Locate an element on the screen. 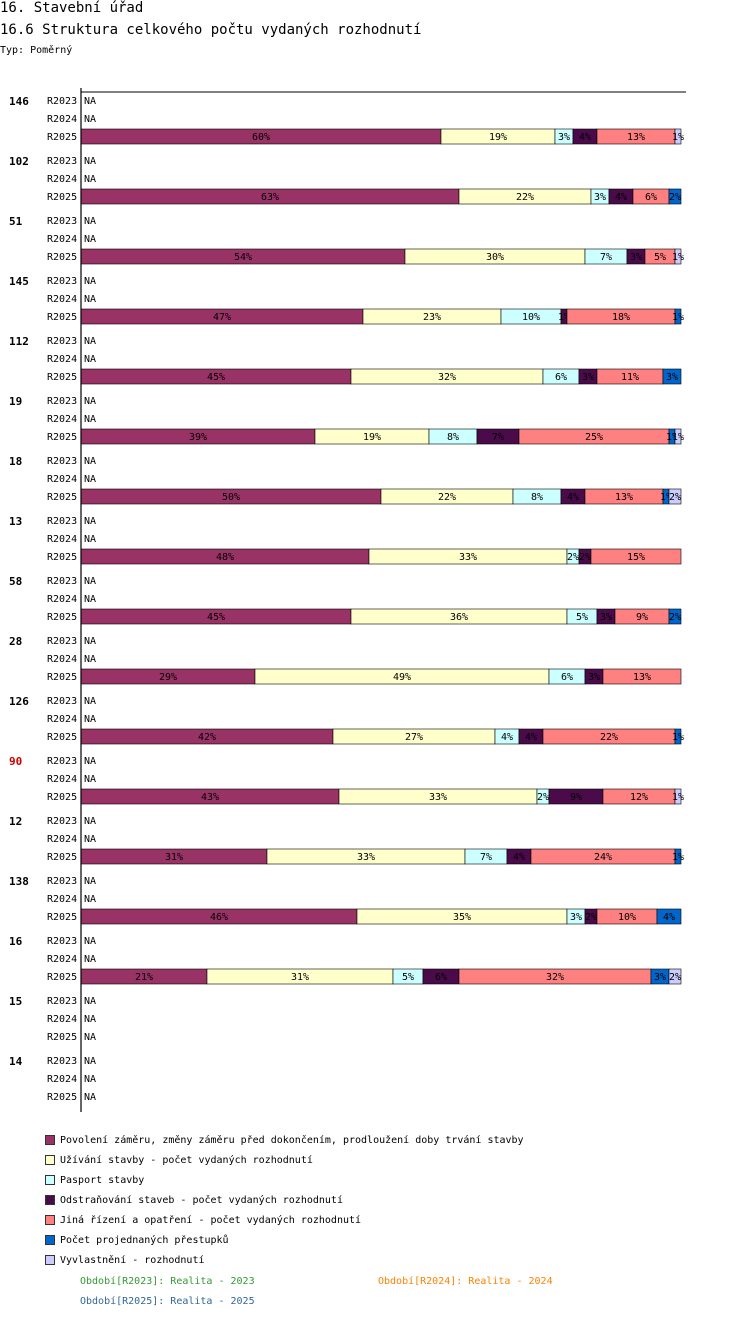 The height and width of the screenshot is (1342, 750). group-label: 28 is located at coordinates (15, 641).